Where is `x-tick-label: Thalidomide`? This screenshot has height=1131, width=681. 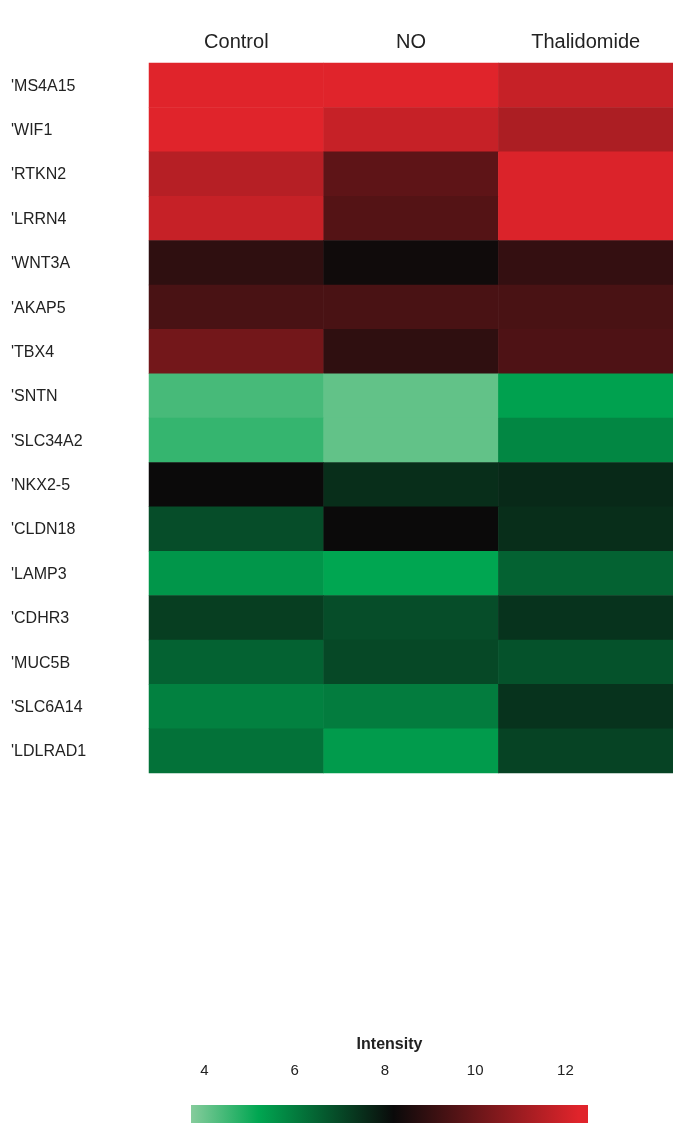
x-tick-label: Thalidomide is located at coordinates (586, 41).